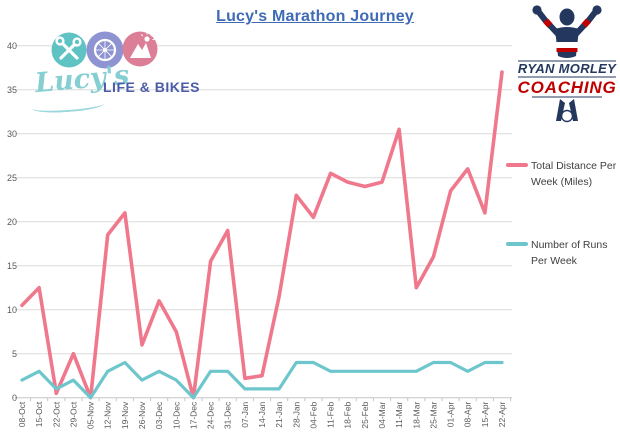 The width and height of the screenshot is (620, 442). What do you see at coordinates (91, 415) in the screenshot?
I see `x-axis-date-label: 05-Nov` at bounding box center [91, 415].